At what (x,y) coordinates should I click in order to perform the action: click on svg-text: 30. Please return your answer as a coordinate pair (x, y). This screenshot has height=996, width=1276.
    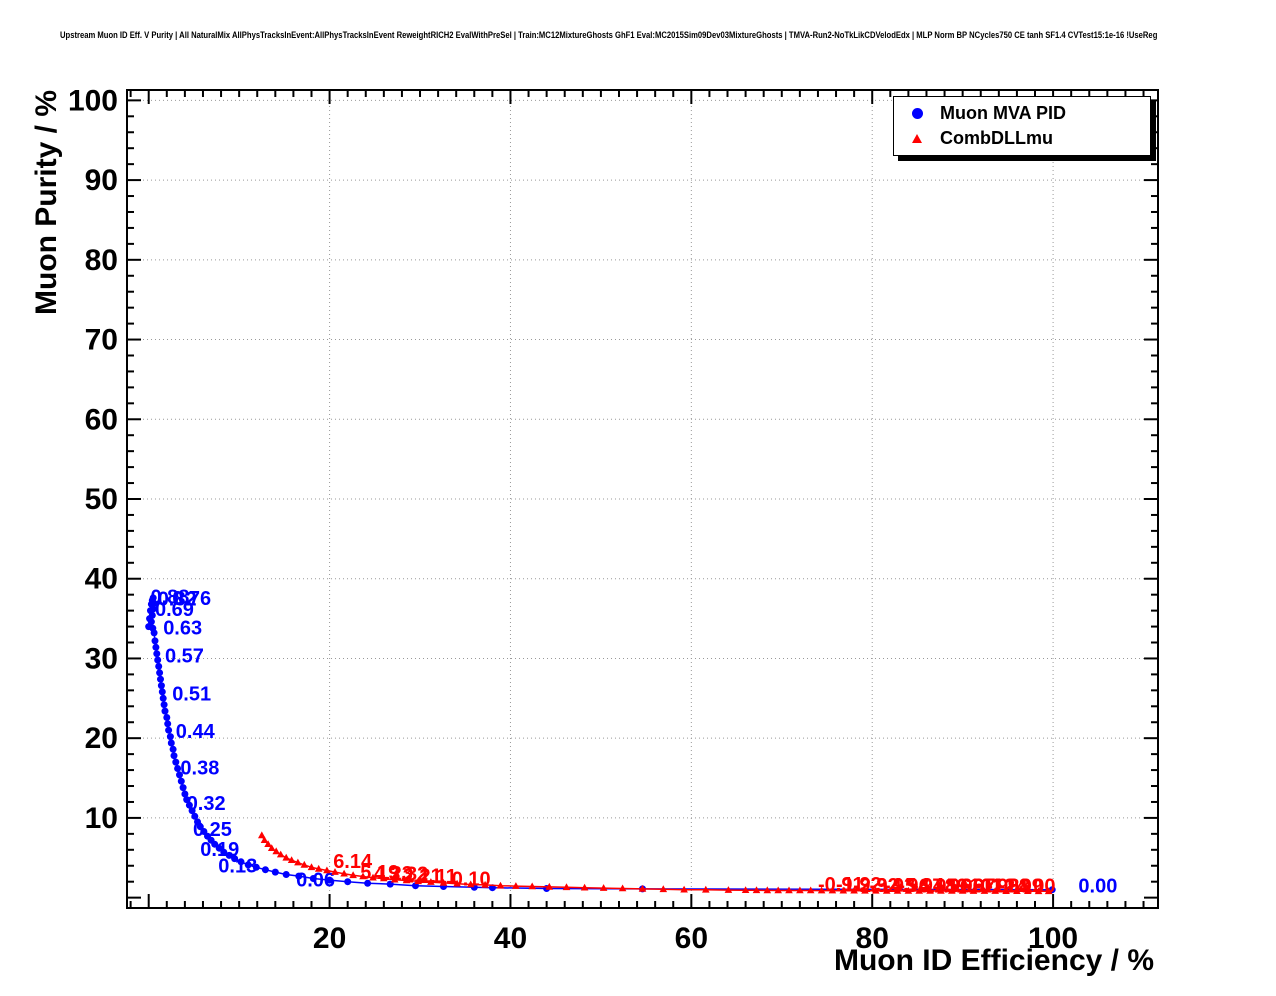
    Looking at the image, I should click on (101, 658).